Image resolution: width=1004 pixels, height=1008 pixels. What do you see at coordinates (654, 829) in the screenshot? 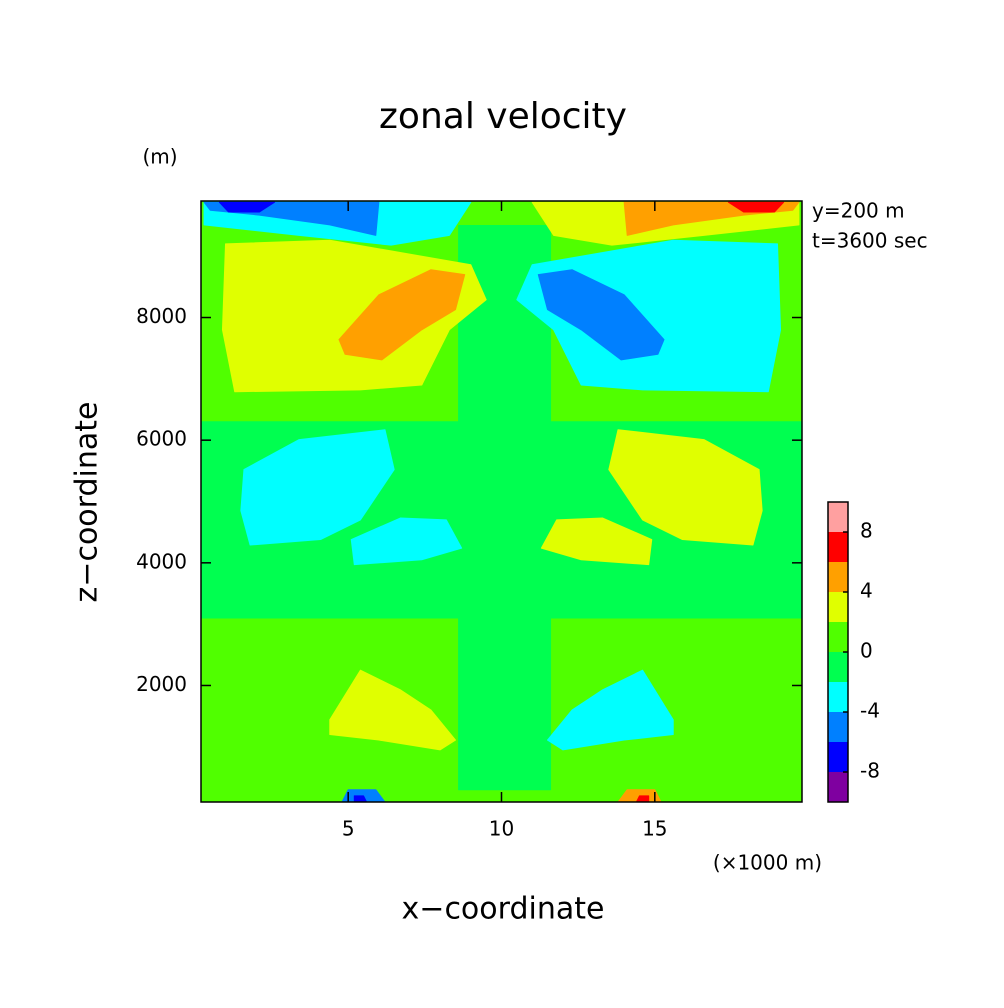
I see `x-tick-label: 15` at bounding box center [654, 829].